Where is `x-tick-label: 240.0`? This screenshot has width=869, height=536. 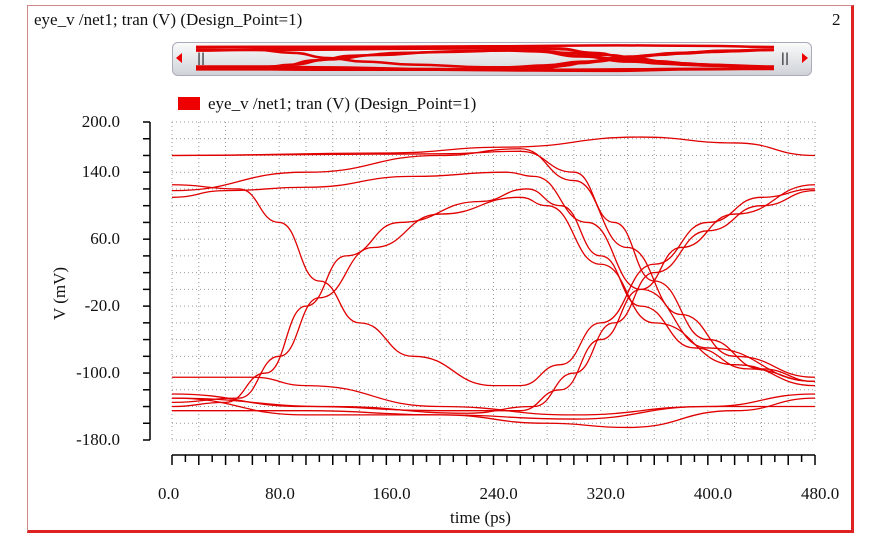
x-tick-label: 240.0 is located at coordinates (498, 493).